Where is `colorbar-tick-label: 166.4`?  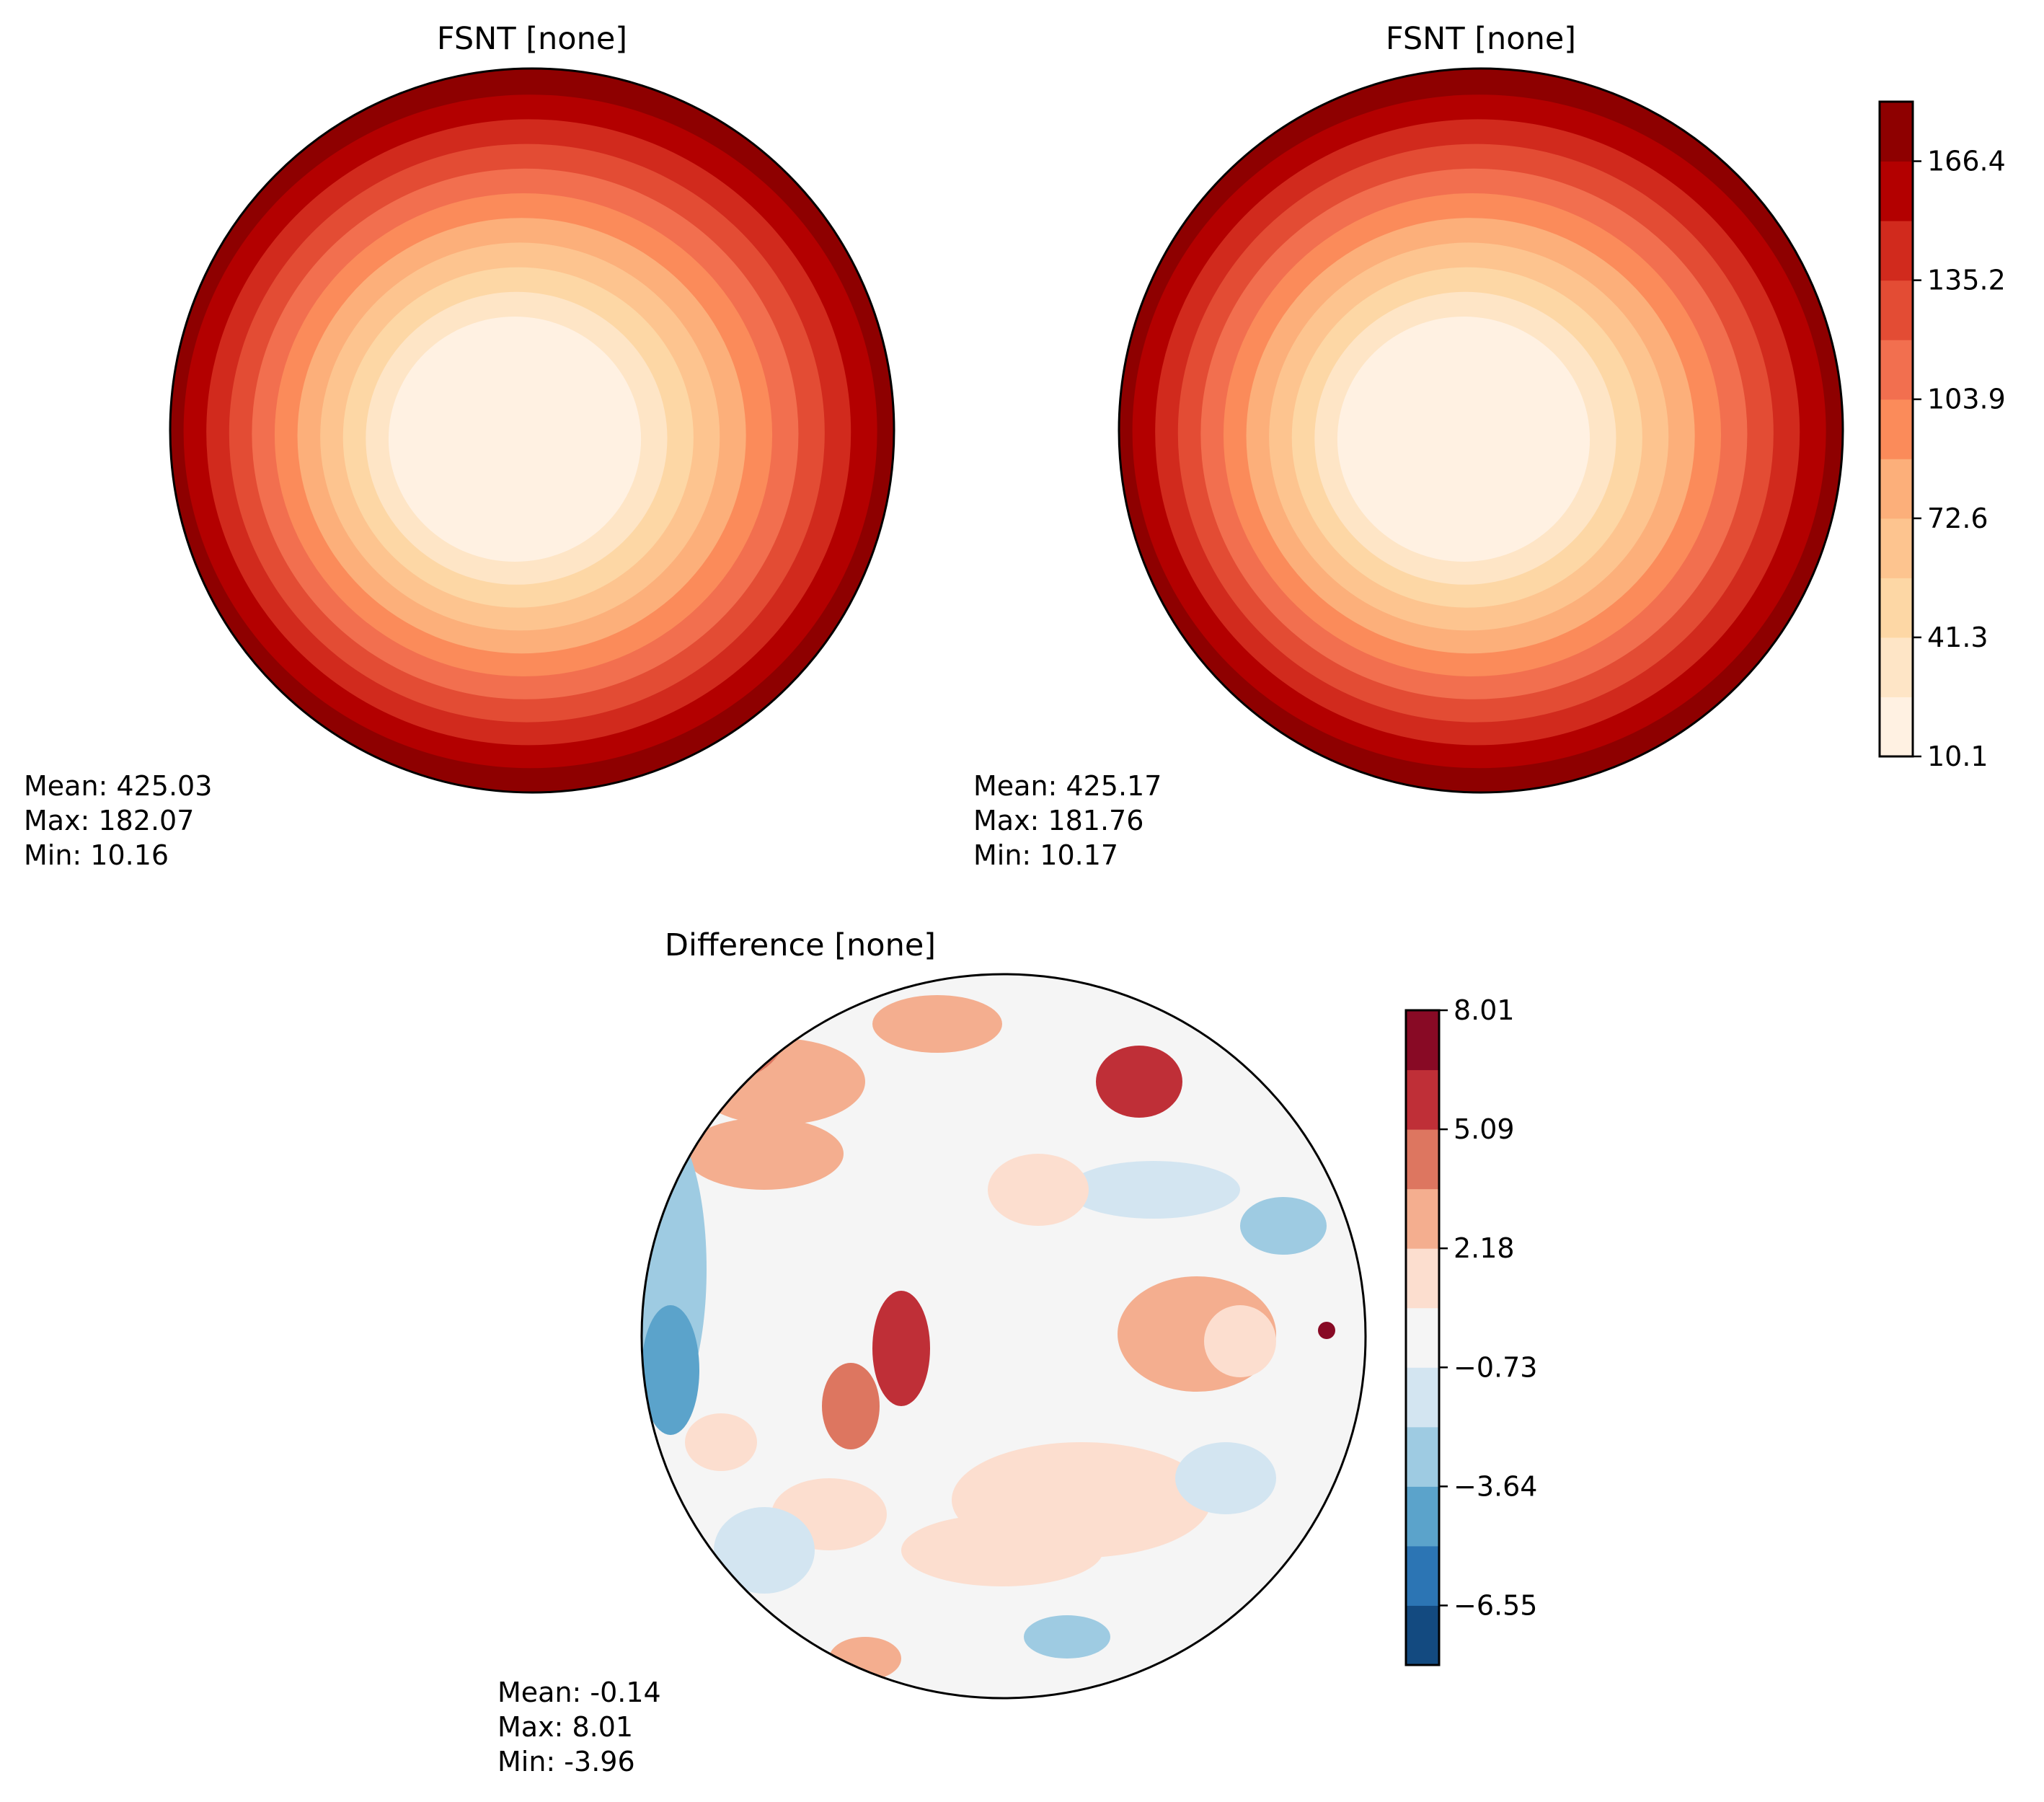
colorbar-tick-label: 166.4 is located at coordinates (1967, 162).